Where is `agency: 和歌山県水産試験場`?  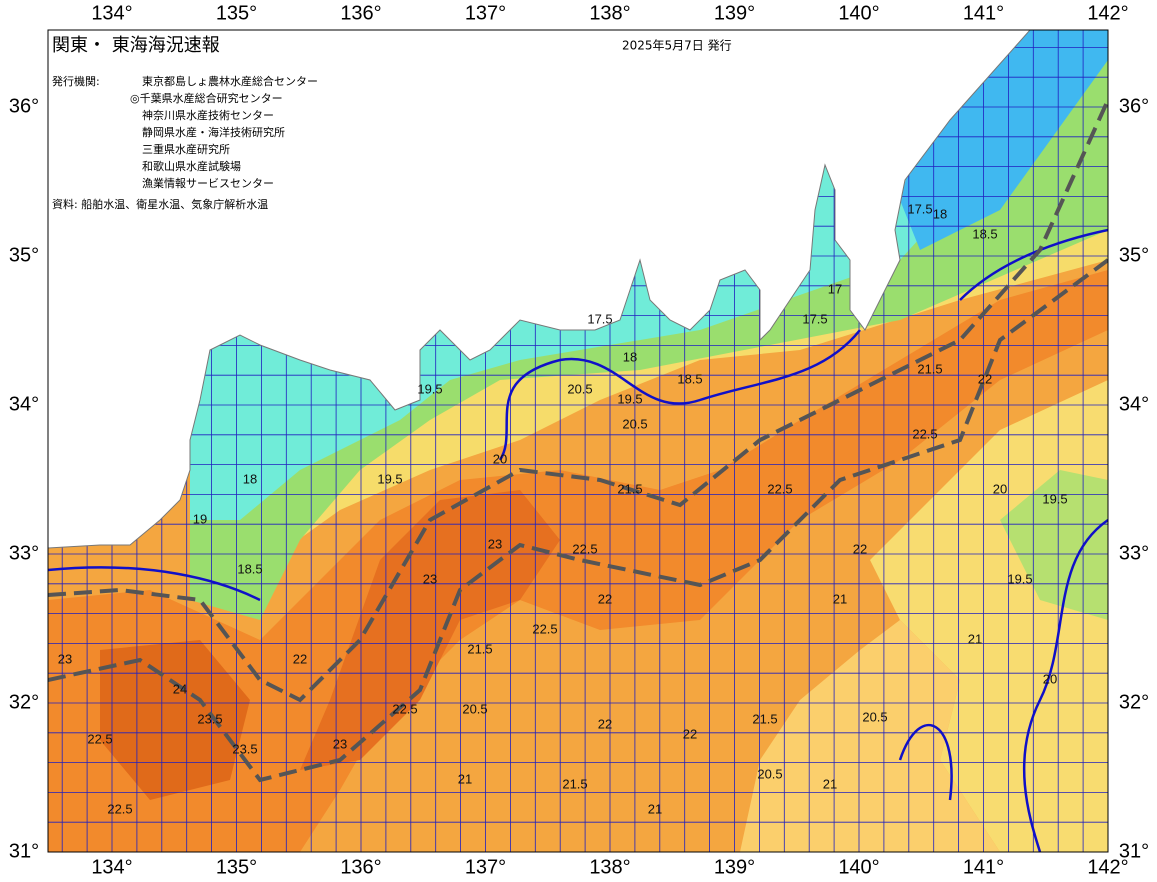 agency: 和歌山県水産試験場 is located at coordinates (191, 166).